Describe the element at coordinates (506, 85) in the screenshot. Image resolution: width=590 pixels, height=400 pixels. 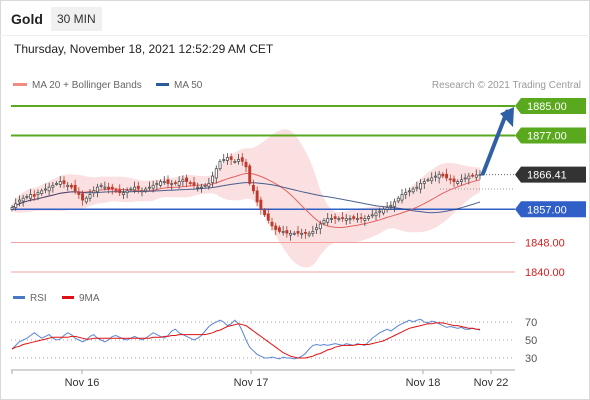
I see `source-credit: Research © 2021 Trading Central` at that location.